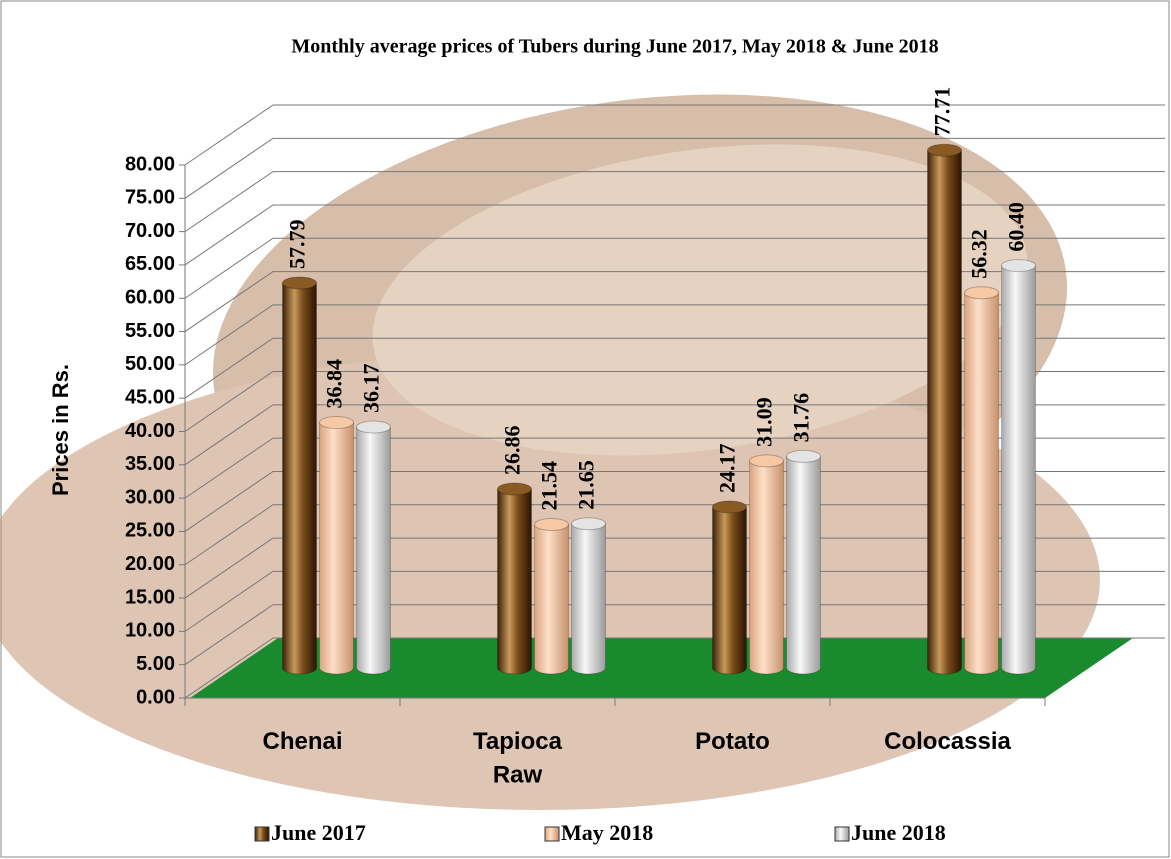 The width and height of the screenshot is (1171, 859). What do you see at coordinates (155, 664) in the screenshot?
I see `y-tick-label: 5.00` at bounding box center [155, 664].